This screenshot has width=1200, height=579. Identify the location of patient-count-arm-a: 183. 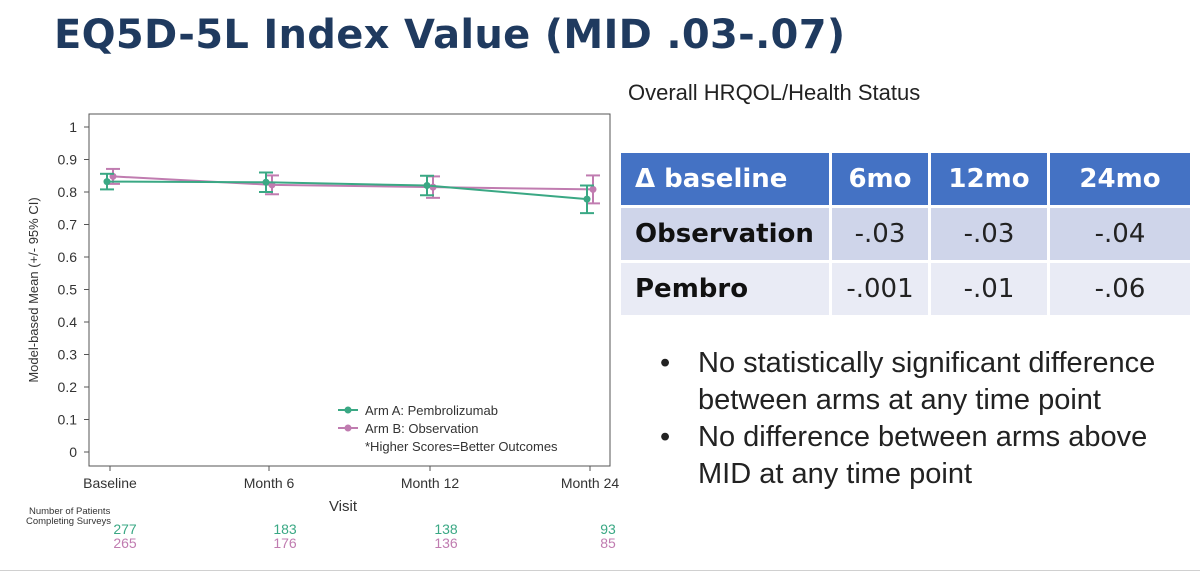
(285, 529).